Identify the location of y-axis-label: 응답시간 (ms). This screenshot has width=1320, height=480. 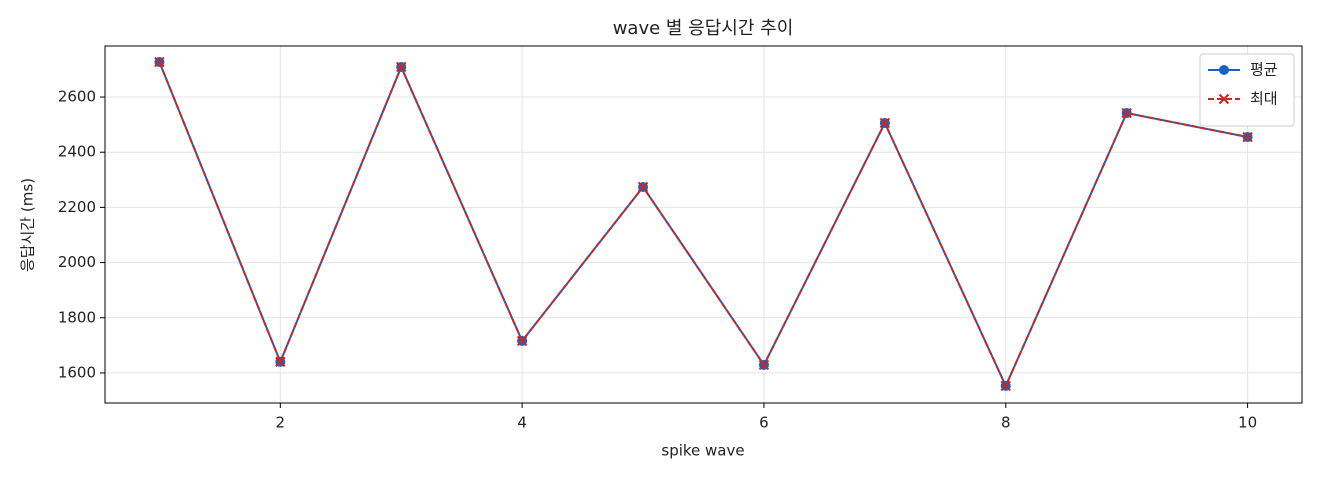
(28, 225).